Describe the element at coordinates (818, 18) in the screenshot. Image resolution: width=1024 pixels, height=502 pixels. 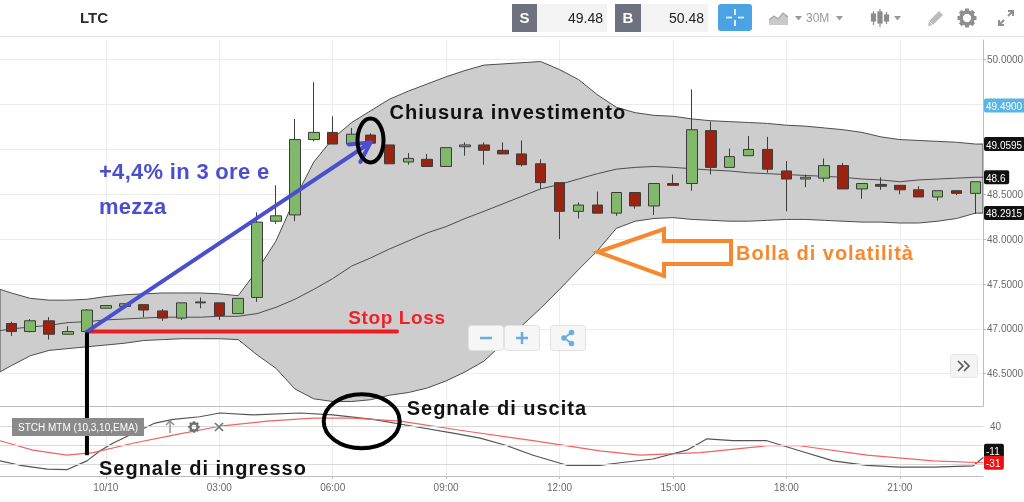
I see `text: 30M` at that location.